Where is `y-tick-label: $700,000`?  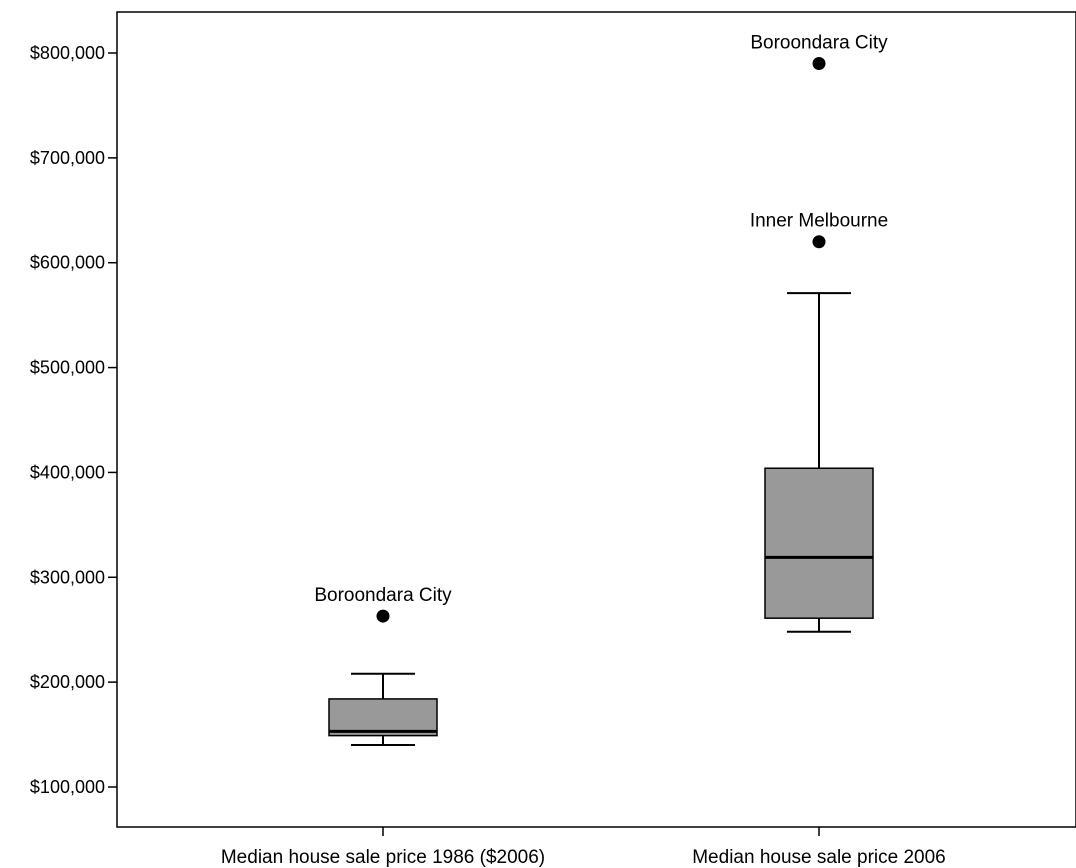
y-tick-label: $700,000 is located at coordinates (67, 158).